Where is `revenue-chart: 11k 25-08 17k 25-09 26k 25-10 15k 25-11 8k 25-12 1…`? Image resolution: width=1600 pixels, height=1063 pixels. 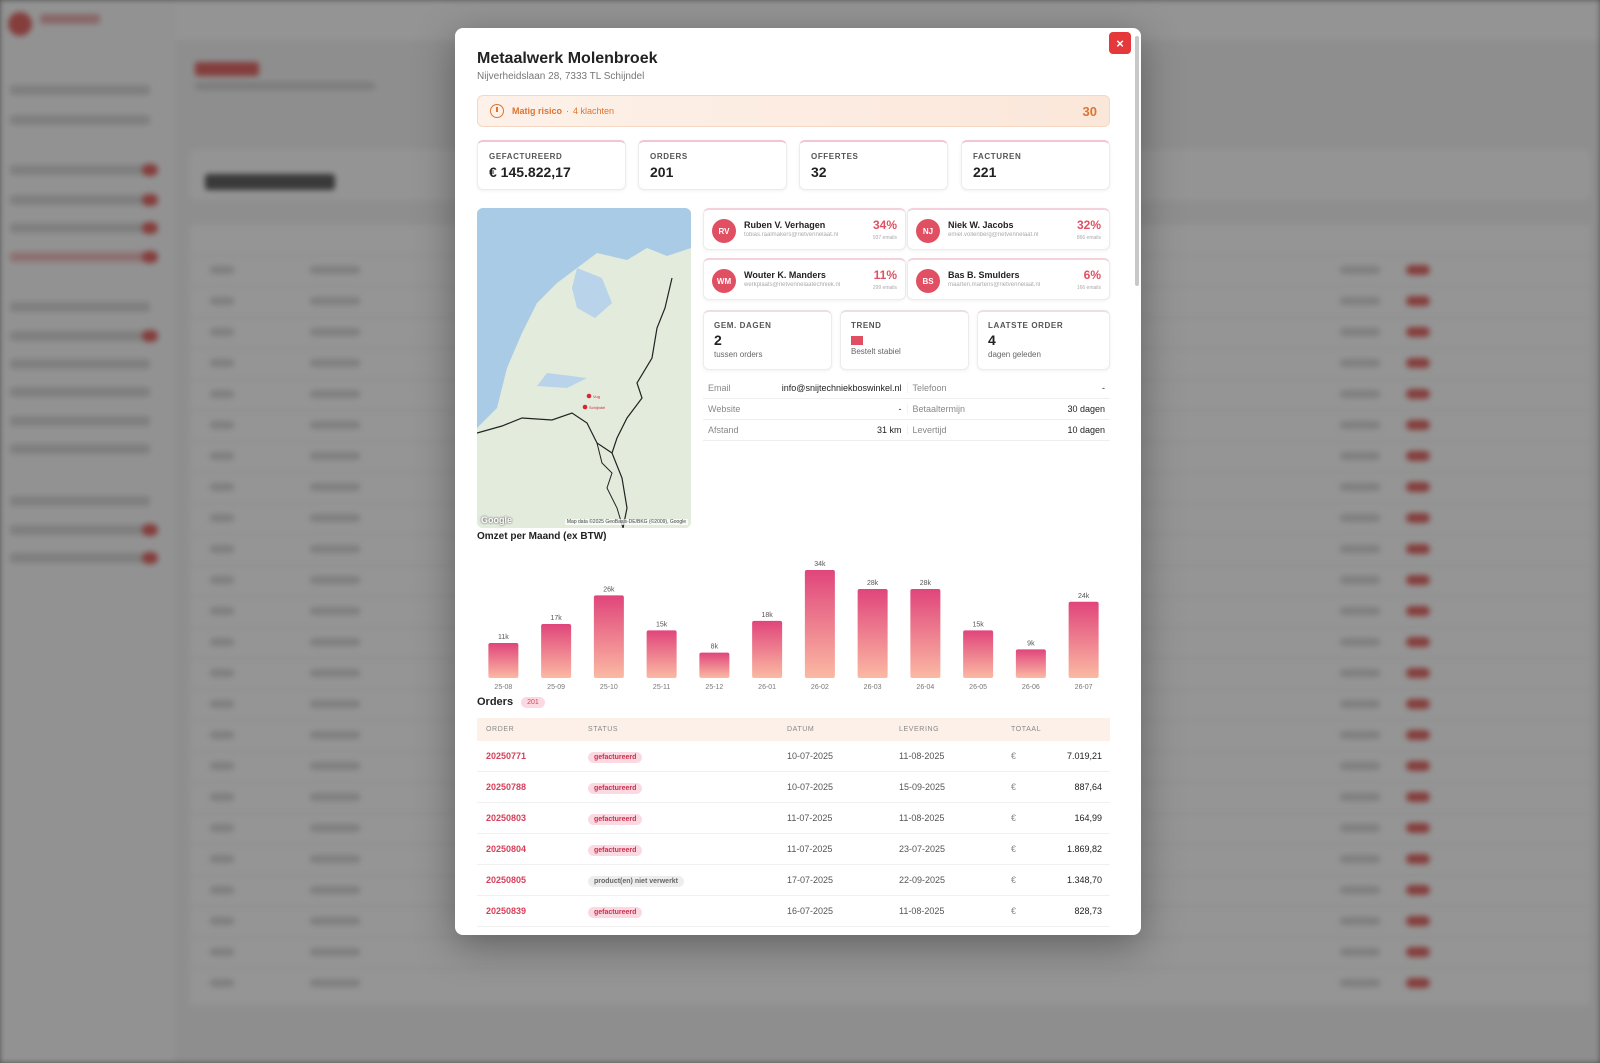
revenue-chart: 11k 25-08 17k 25-09 26k 25-10 15k 25-11 8k 25-12 1… is located at coordinates (793, 627).